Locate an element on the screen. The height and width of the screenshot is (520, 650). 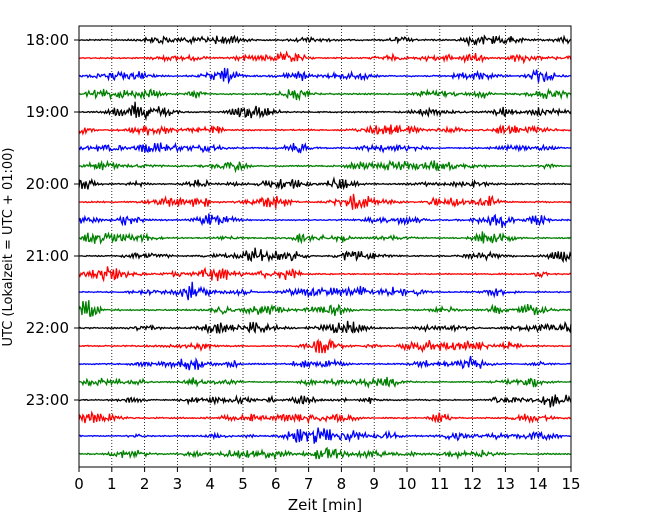
trace-1945 is located at coordinates (325, 166).